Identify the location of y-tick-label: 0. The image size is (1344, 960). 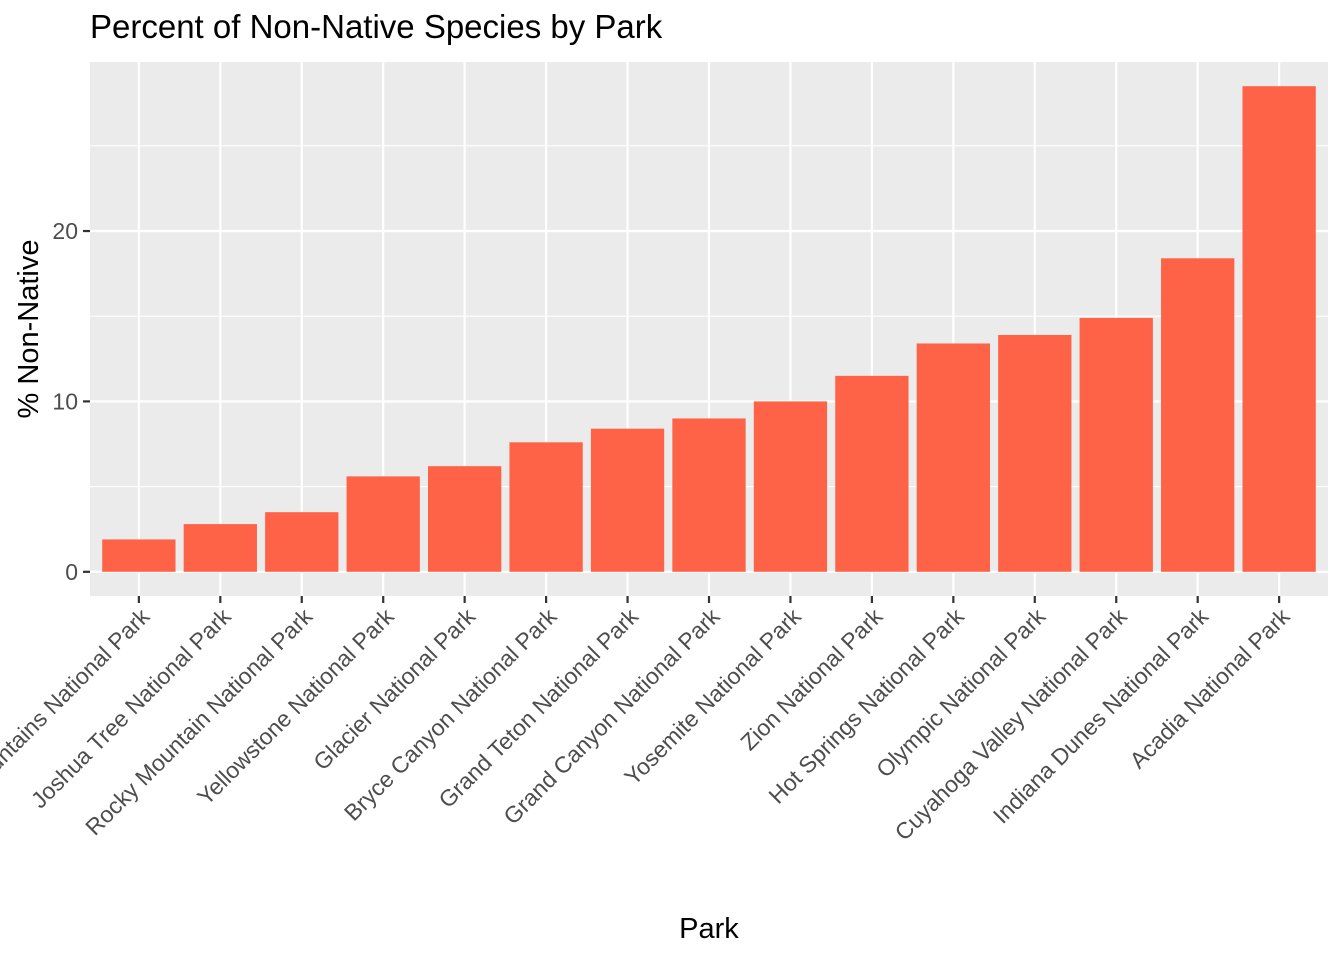
(71, 572).